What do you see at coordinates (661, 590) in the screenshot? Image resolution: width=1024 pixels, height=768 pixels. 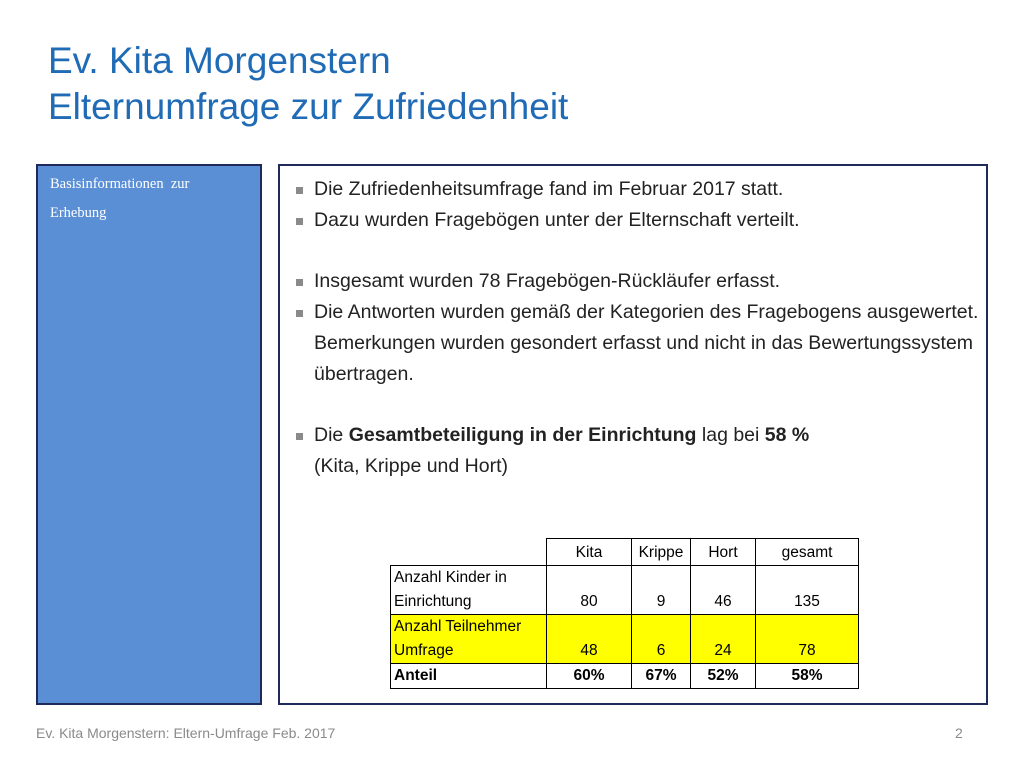 I see `table-cell: 9` at bounding box center [661, 590].